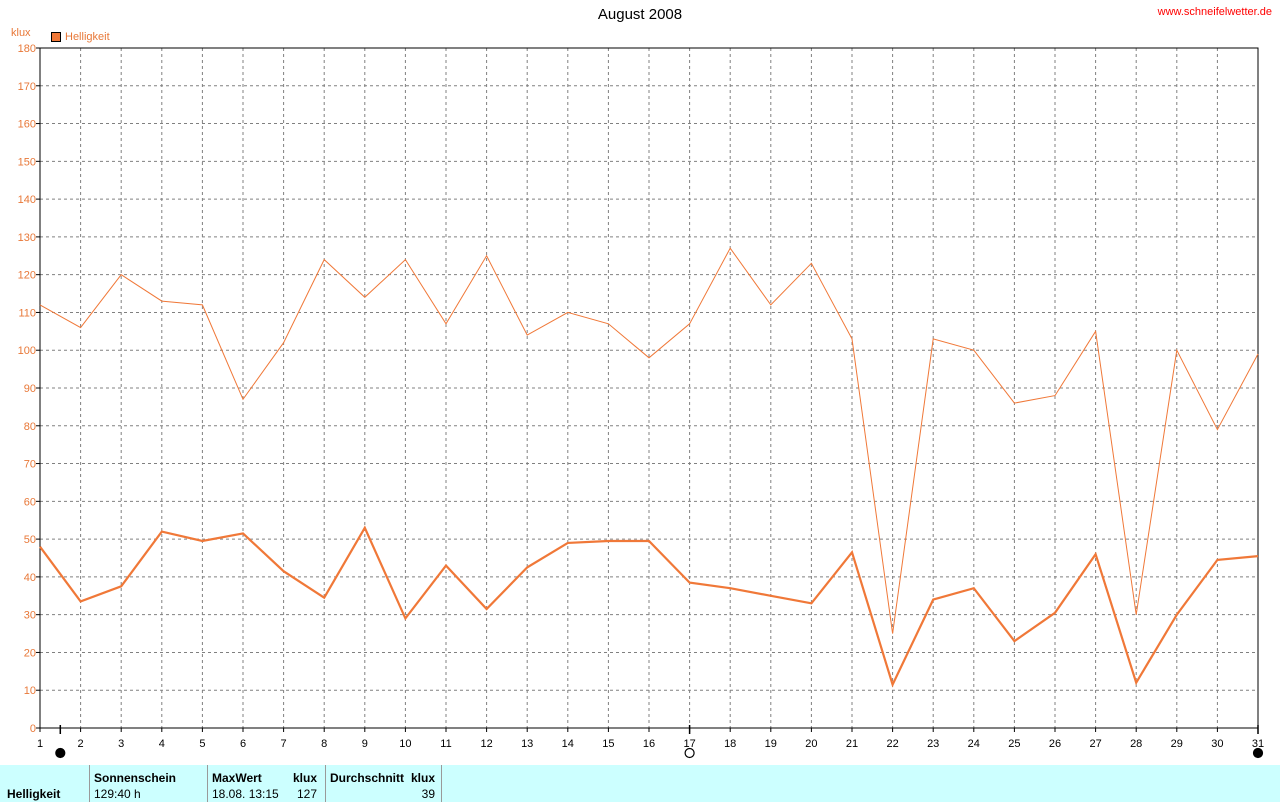 The height and width of the screenshot is (802, 1280). What do you see at coordinates (27, 162) in the screenshot?
I see `y-tick-label: 150` at bounding box center [27, 162].